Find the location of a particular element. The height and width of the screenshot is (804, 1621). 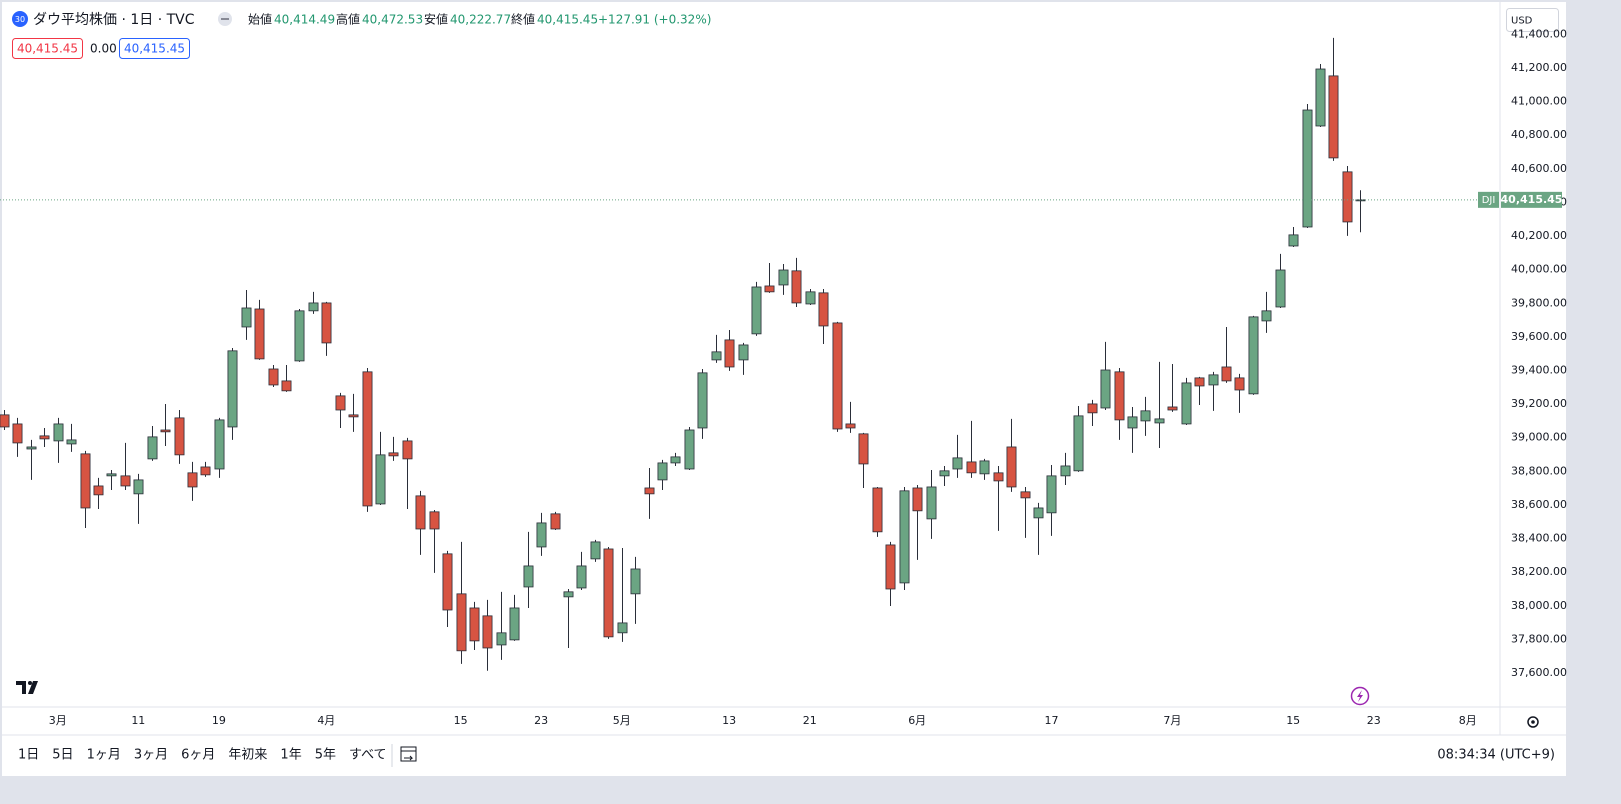

range-button: 5年 is located at coordinates (325, 755).